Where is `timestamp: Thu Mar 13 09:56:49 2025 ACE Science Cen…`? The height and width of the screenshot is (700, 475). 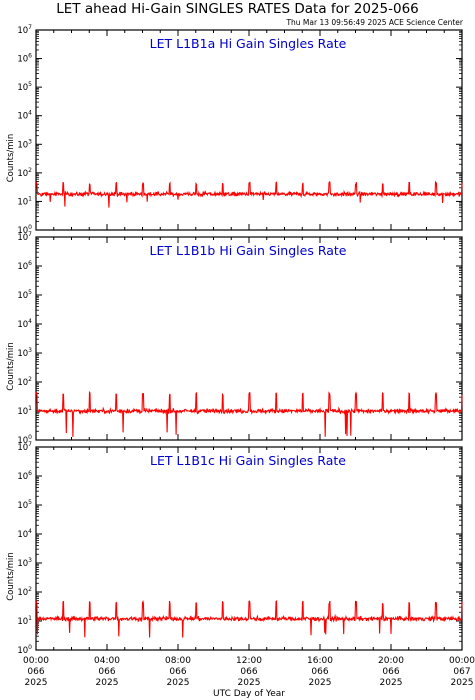 timestamp: Thu Mar 13 09:56:49 2025 ACE Science Cen… is located at coordinates (374, 22).